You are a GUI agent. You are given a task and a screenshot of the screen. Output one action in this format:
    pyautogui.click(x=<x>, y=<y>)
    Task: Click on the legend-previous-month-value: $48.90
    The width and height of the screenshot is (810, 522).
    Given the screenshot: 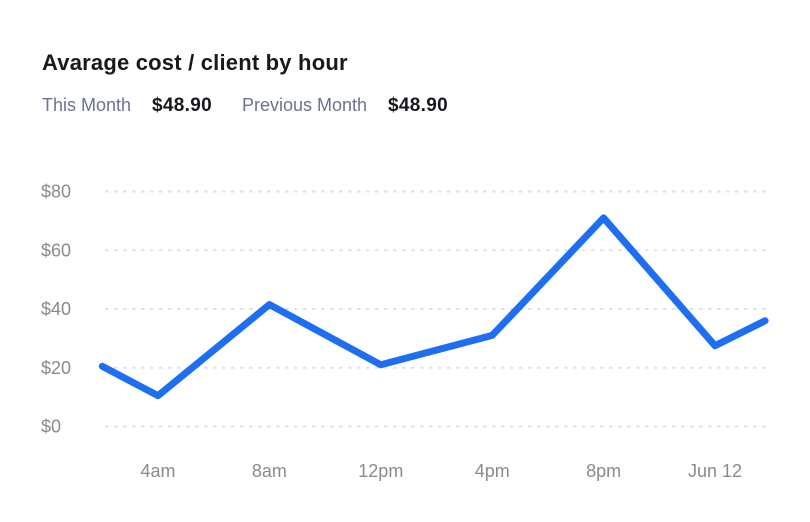 What is the action you would take?
    pyautogui.click(x=418, y=105)
    